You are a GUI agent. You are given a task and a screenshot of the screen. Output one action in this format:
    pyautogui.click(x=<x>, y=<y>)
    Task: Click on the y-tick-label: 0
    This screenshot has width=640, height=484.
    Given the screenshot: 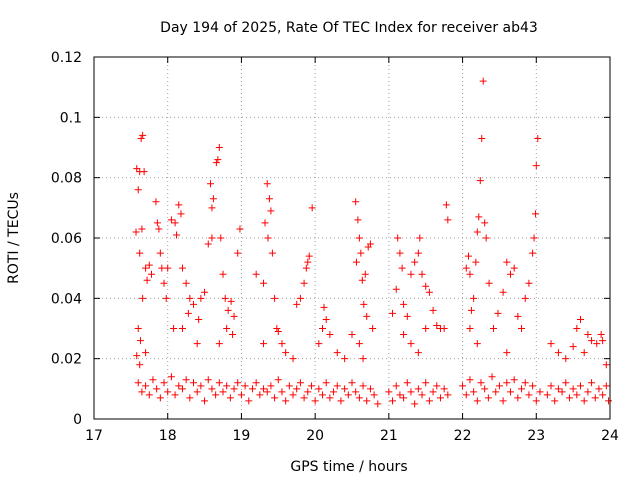 What is the action you would take?
    pyautogui.click(x=77, y=420)
    